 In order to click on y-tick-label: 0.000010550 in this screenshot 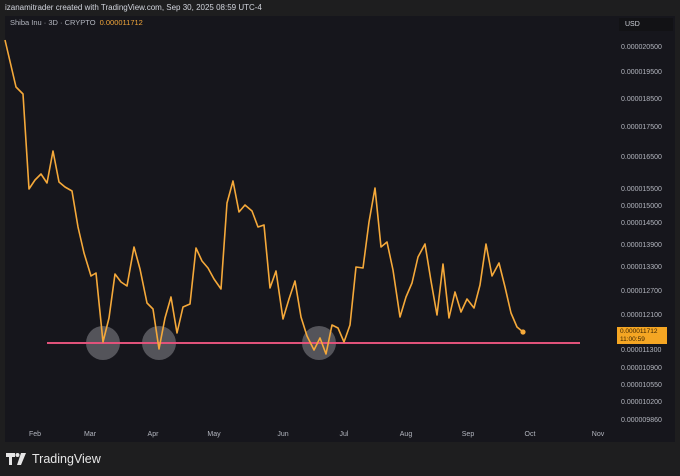, I will do `click(641, 385)`.